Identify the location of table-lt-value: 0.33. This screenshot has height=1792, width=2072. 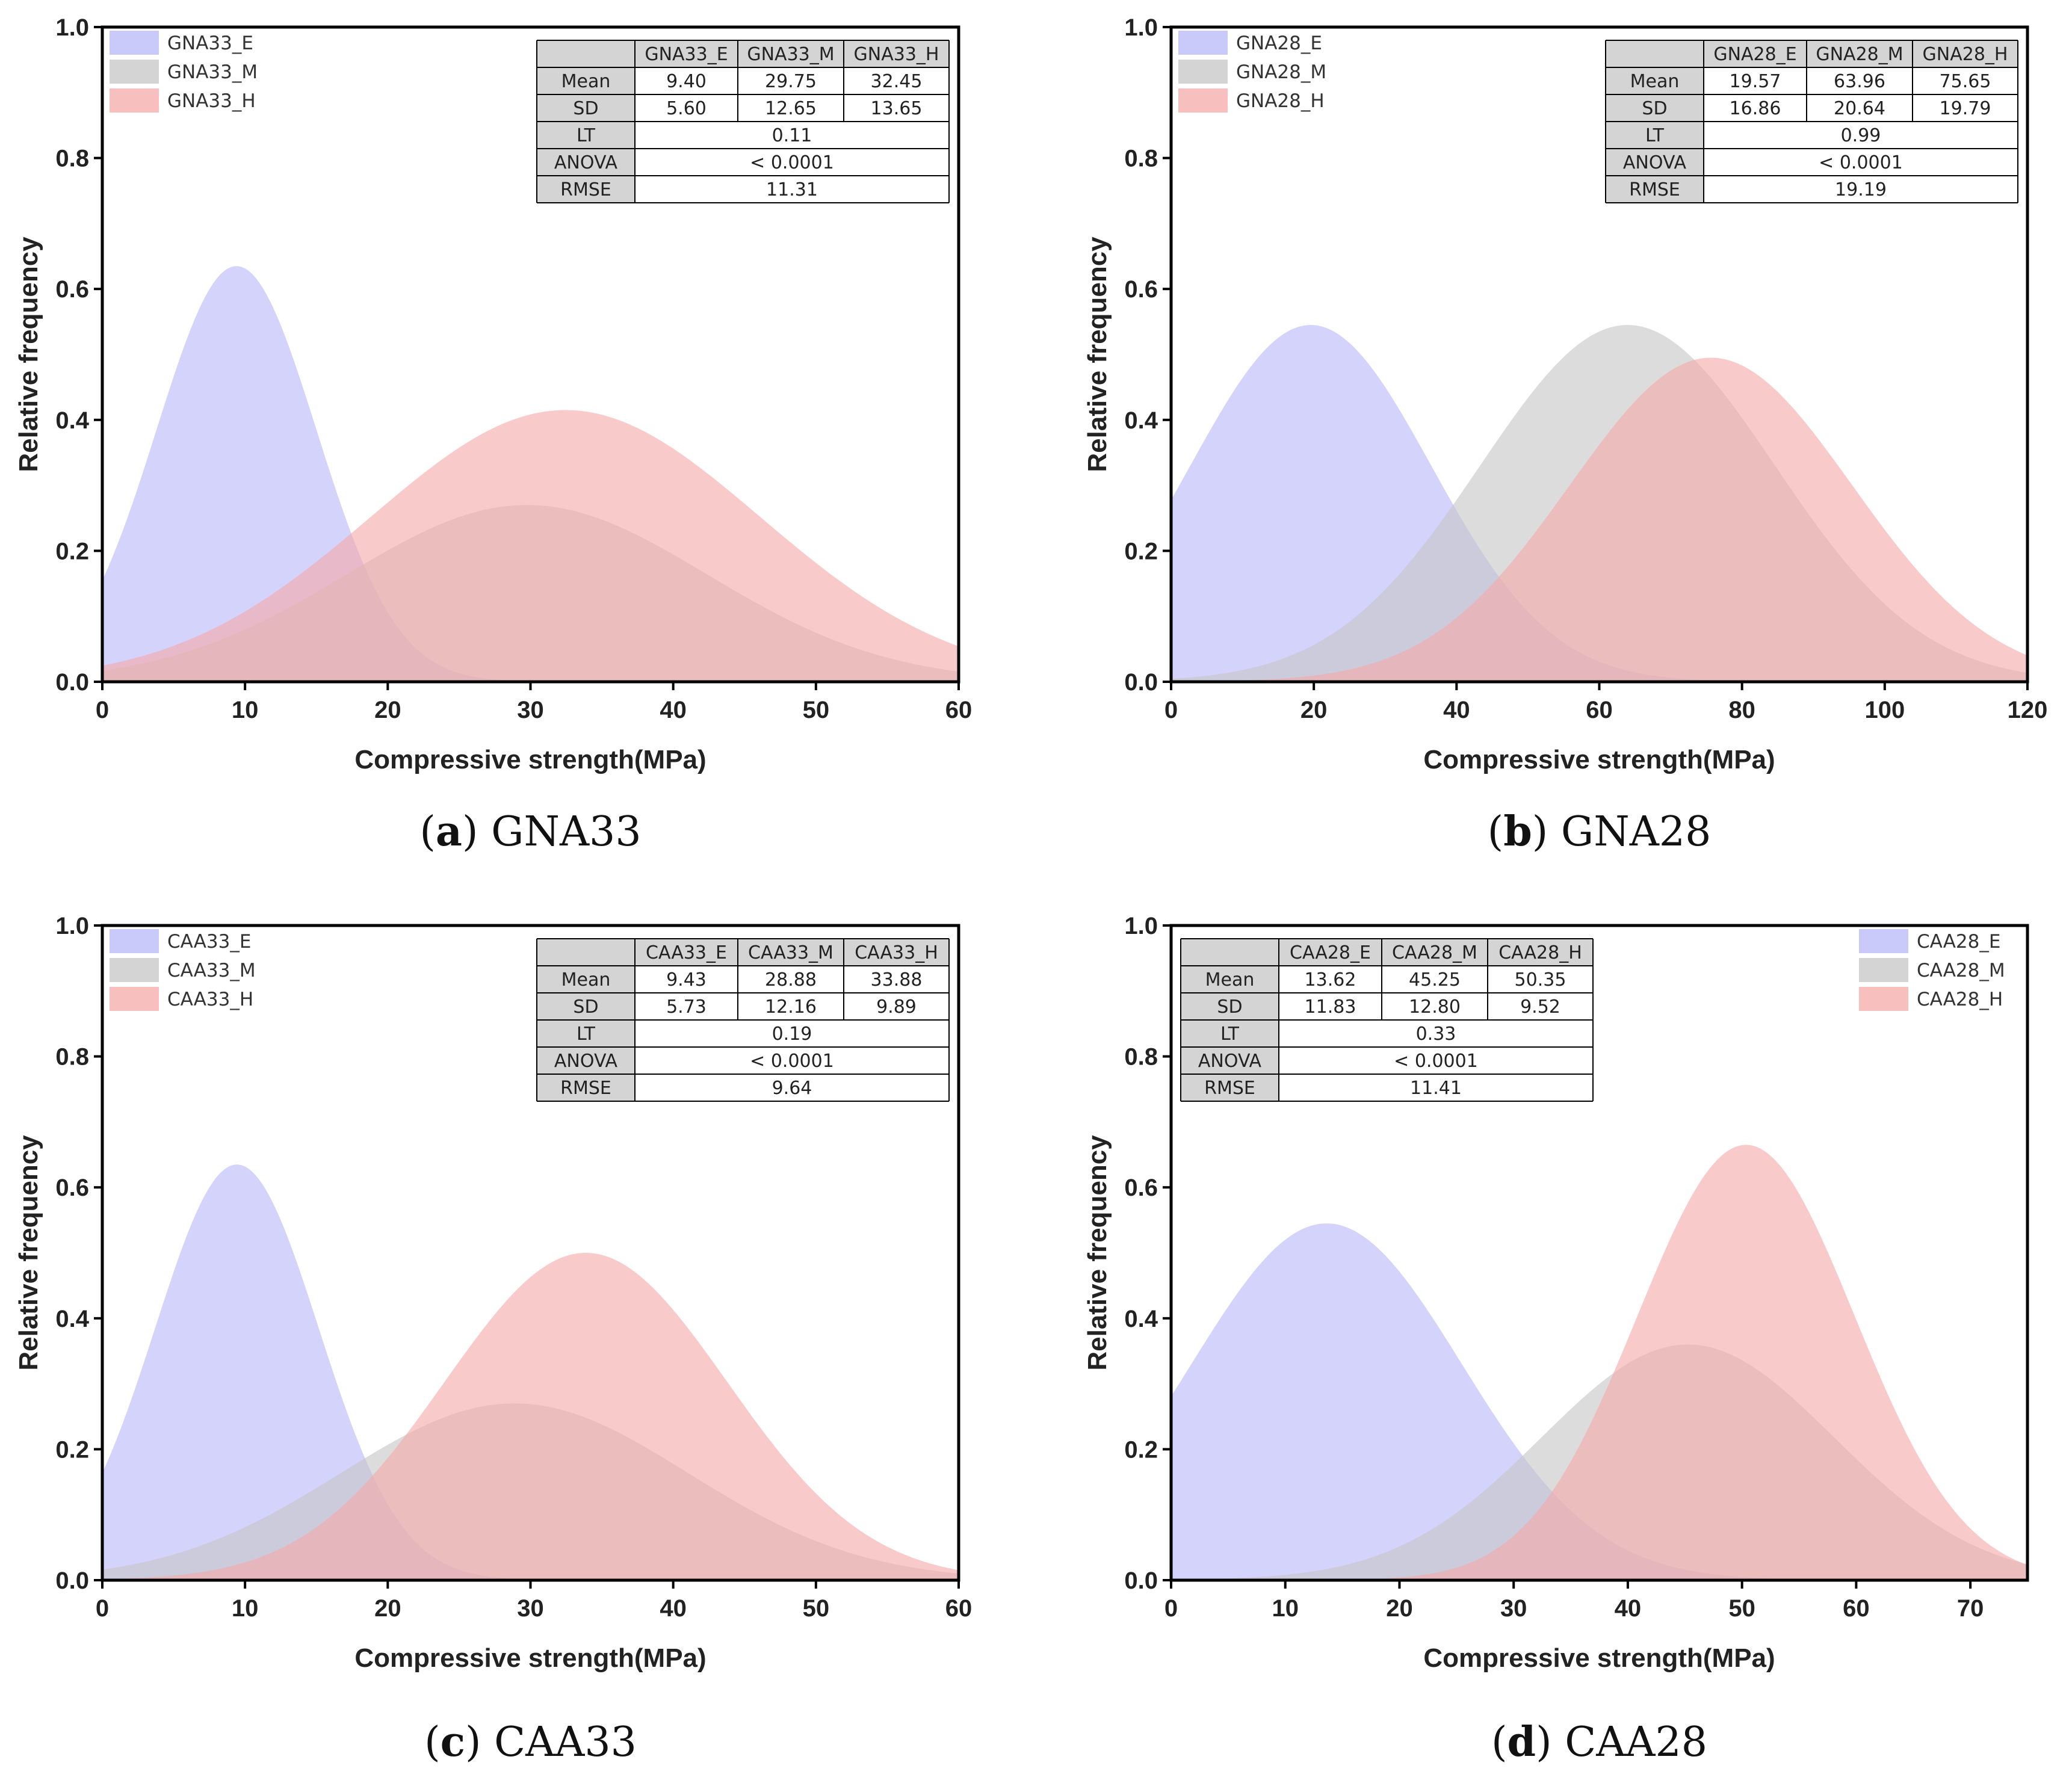
(1436, 1034).